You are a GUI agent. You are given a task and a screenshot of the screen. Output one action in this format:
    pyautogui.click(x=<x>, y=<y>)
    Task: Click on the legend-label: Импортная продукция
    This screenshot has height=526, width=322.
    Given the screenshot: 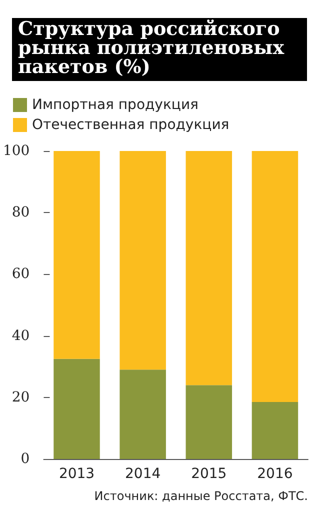 What is the action you would take?
    pyautogui.click(x=115, y=105)
    